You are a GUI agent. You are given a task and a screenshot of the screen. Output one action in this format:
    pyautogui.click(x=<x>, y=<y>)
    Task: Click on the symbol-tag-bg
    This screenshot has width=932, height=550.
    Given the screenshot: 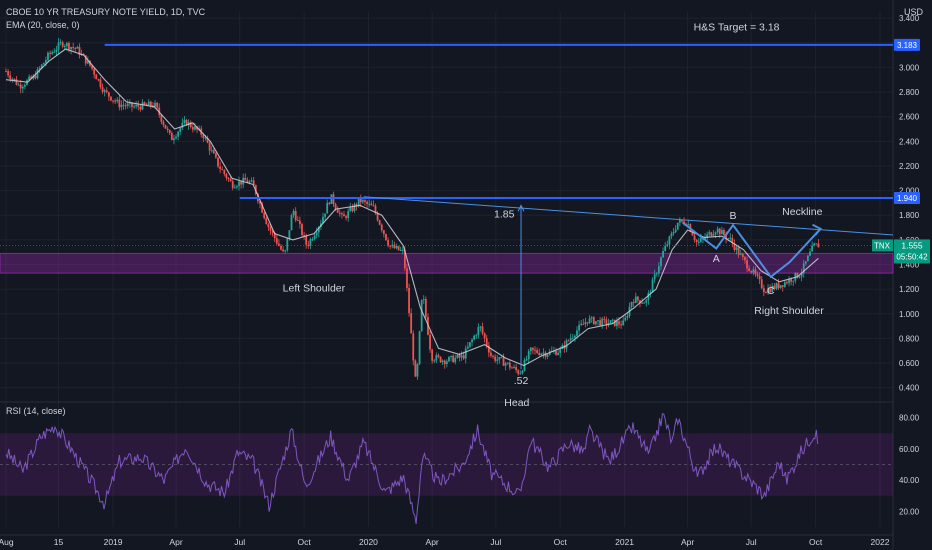 What is the action you would take?
    pyautogui.click(x=882, y=245)
    